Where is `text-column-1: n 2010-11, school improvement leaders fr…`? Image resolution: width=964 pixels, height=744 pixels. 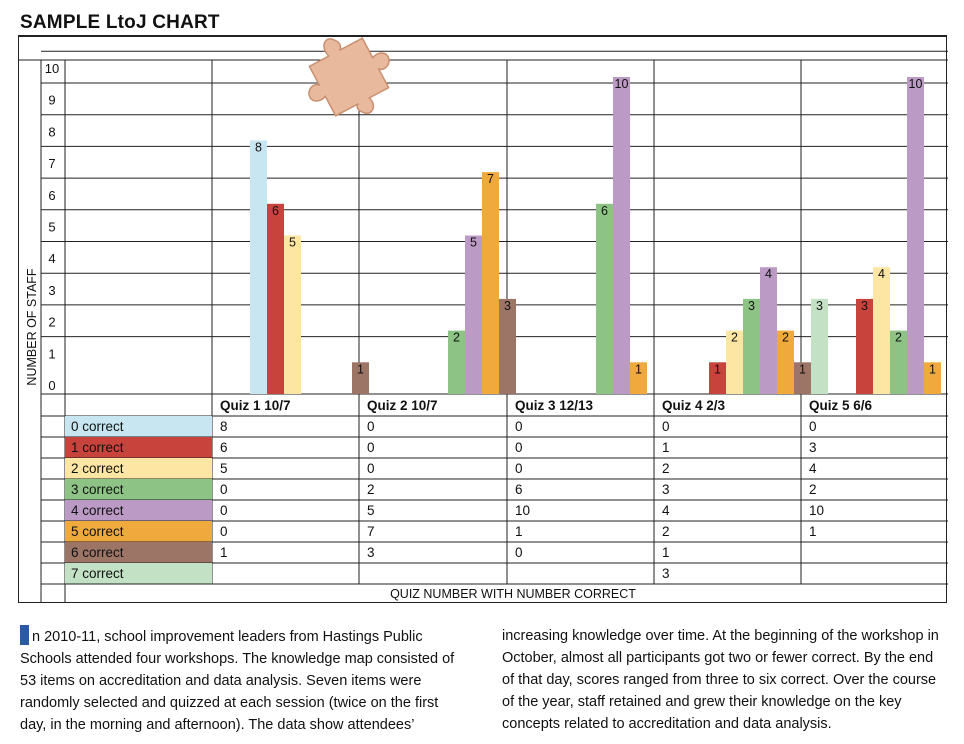
text-column-1: n 2010-11, school improvement leaders fr… is located at coordinates (242, 680).